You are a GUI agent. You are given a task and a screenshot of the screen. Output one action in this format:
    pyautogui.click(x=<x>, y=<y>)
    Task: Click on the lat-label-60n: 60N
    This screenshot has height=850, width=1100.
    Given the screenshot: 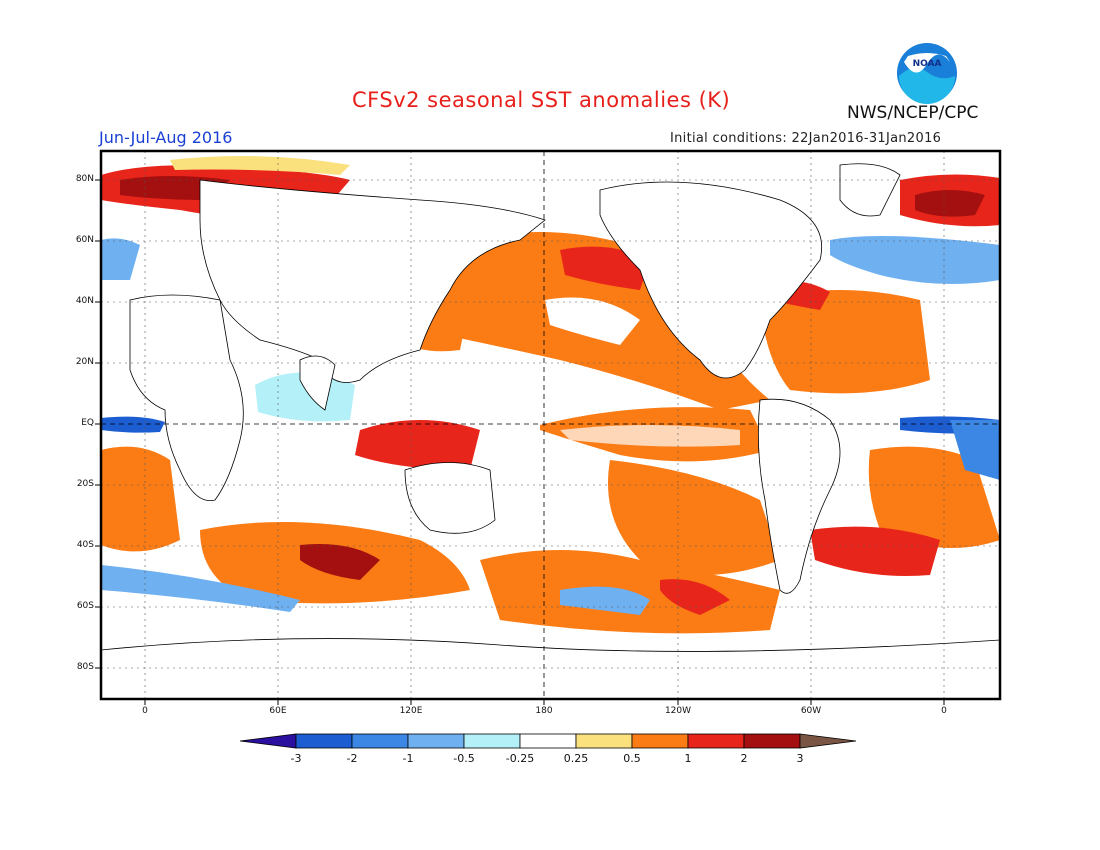 What is the action you would take?
    pyautogui.click(x=84, y=240)
    